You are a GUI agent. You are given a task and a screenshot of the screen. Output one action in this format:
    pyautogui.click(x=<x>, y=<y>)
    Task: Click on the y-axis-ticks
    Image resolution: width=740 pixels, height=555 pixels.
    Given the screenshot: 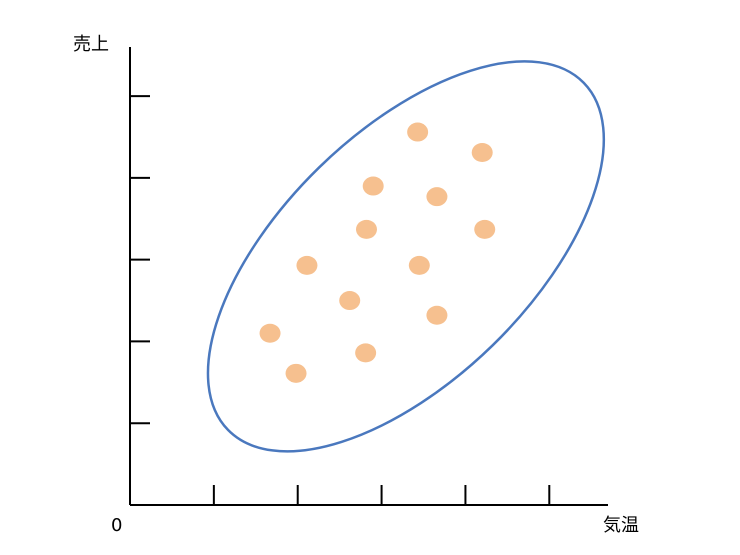 What is the action you would take?
    pyautogui.click(x=140, y=260)
    